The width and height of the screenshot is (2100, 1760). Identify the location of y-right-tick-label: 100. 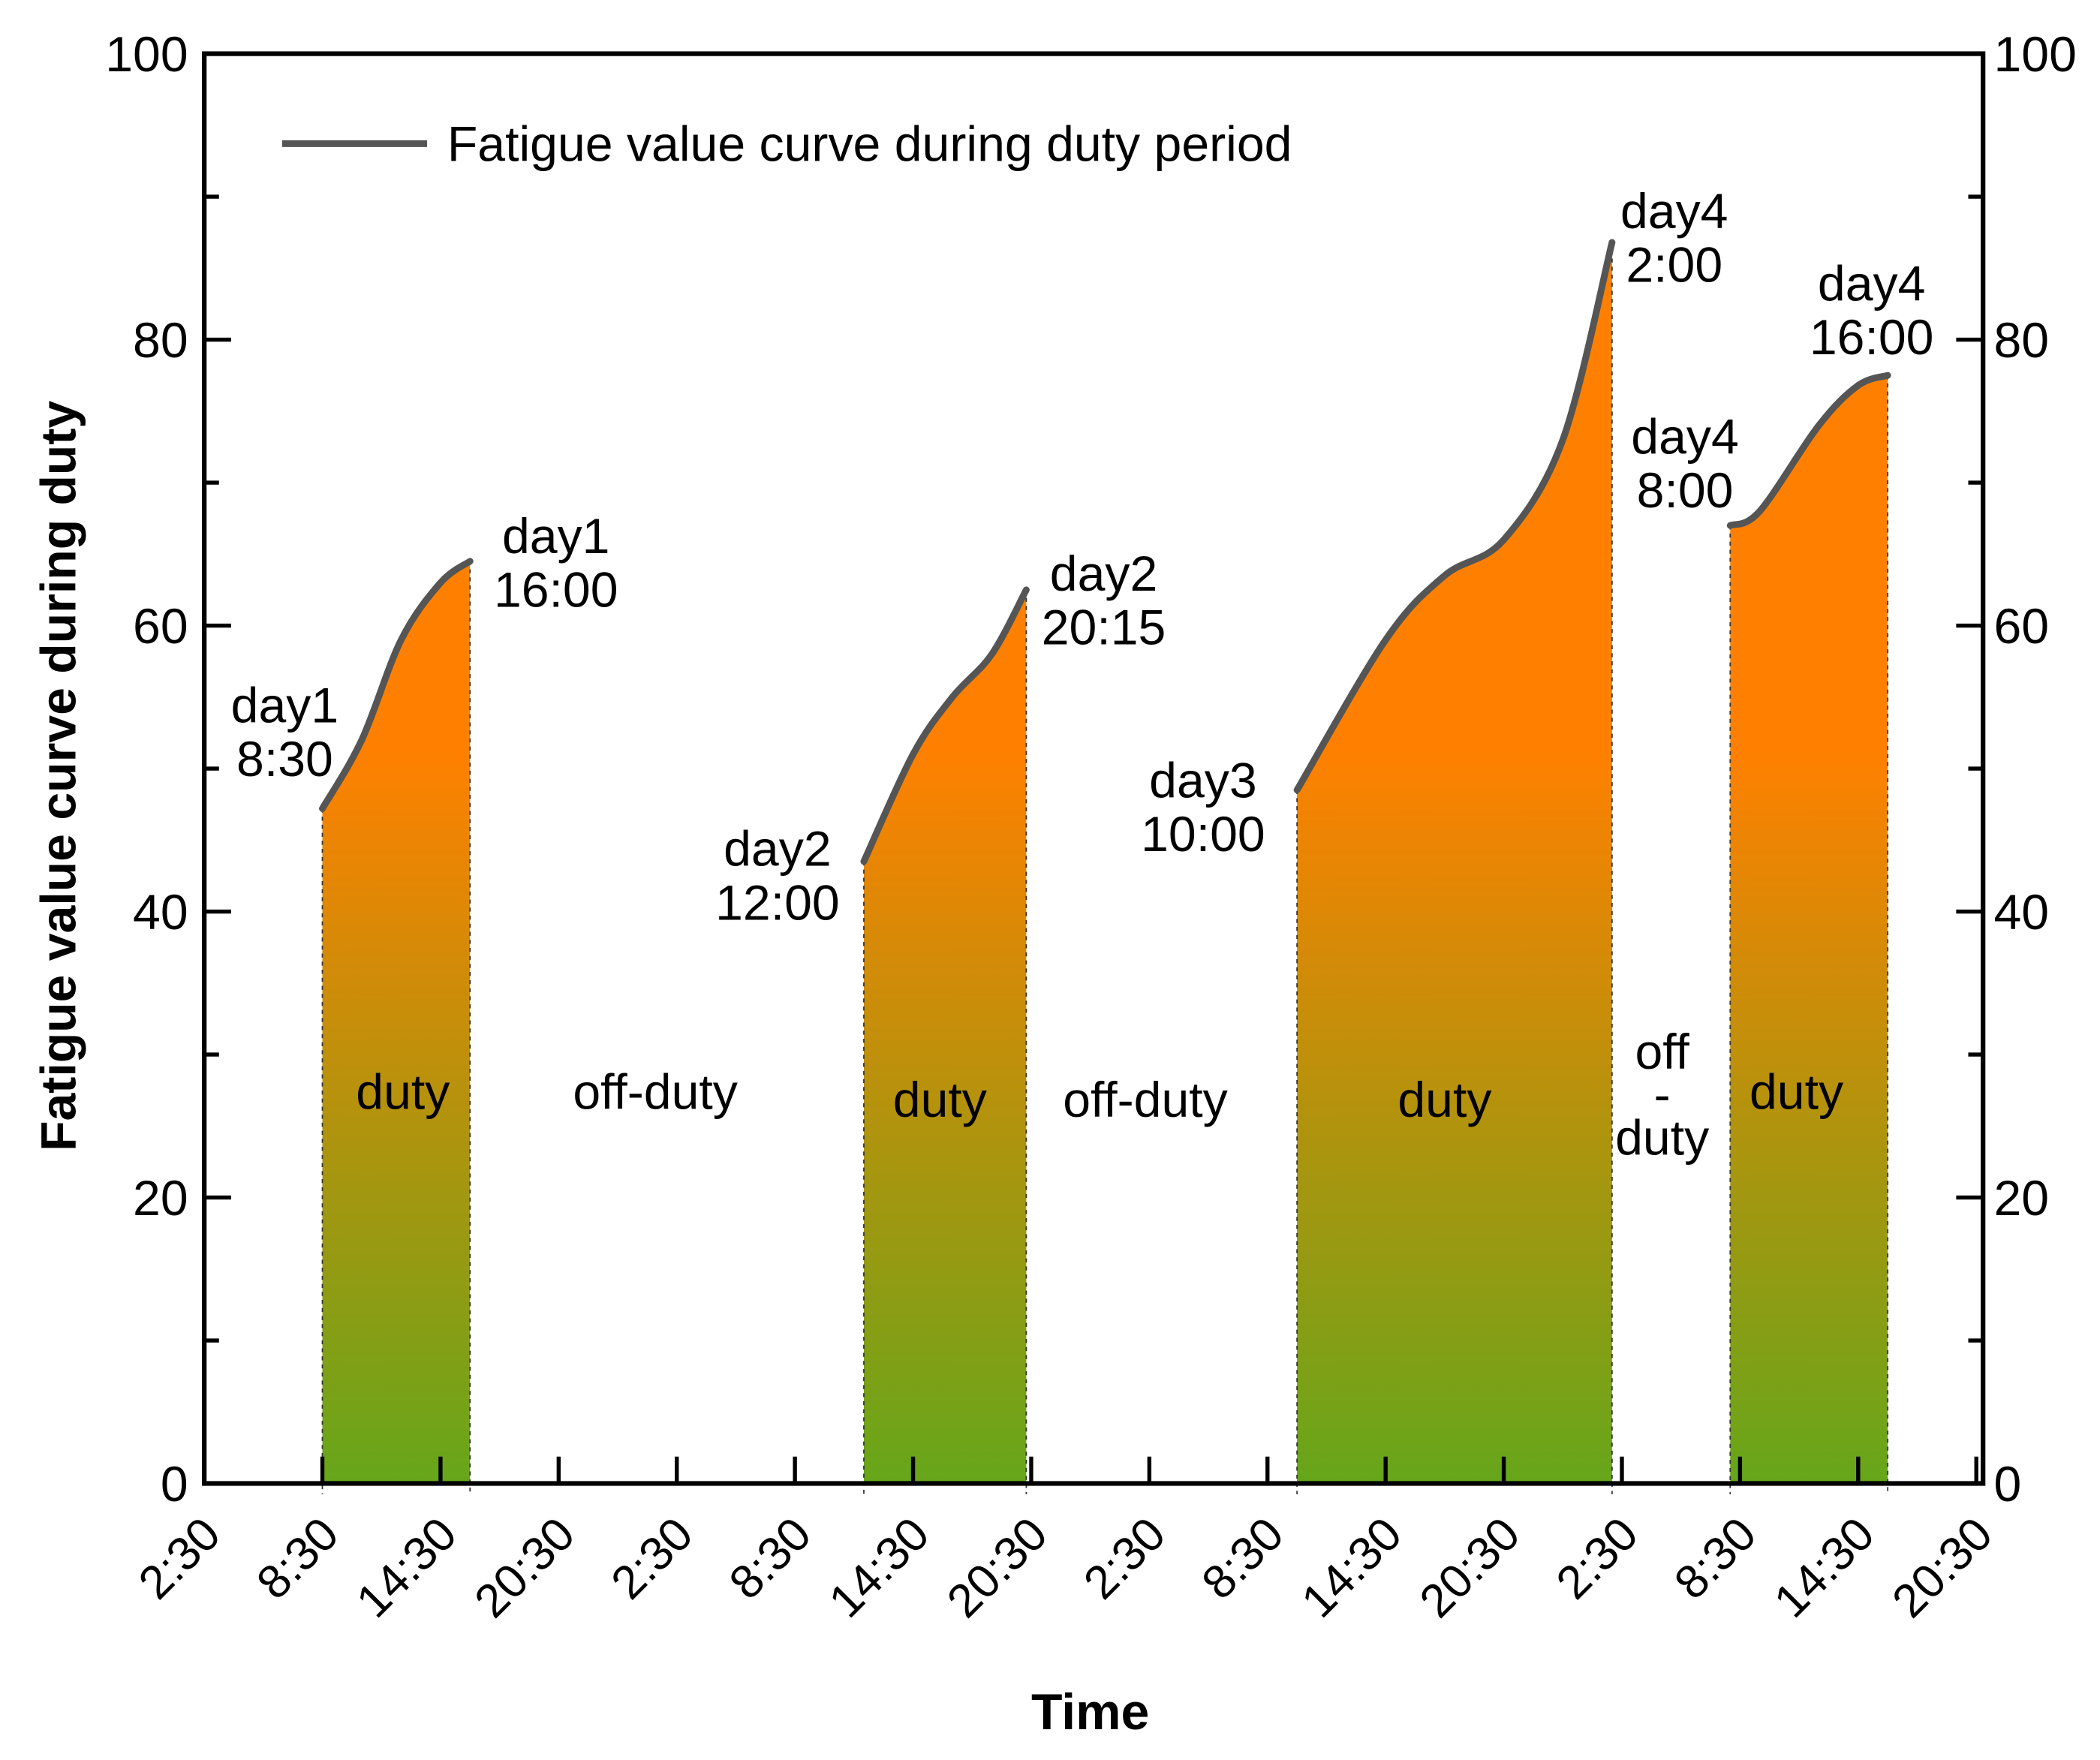
(2035, 55).